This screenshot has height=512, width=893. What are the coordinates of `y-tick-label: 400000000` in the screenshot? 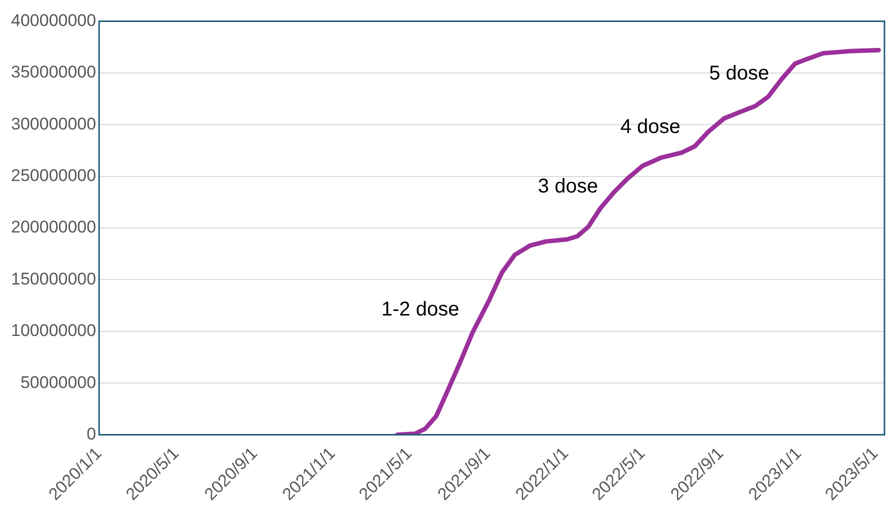 It's located at (53, 20).